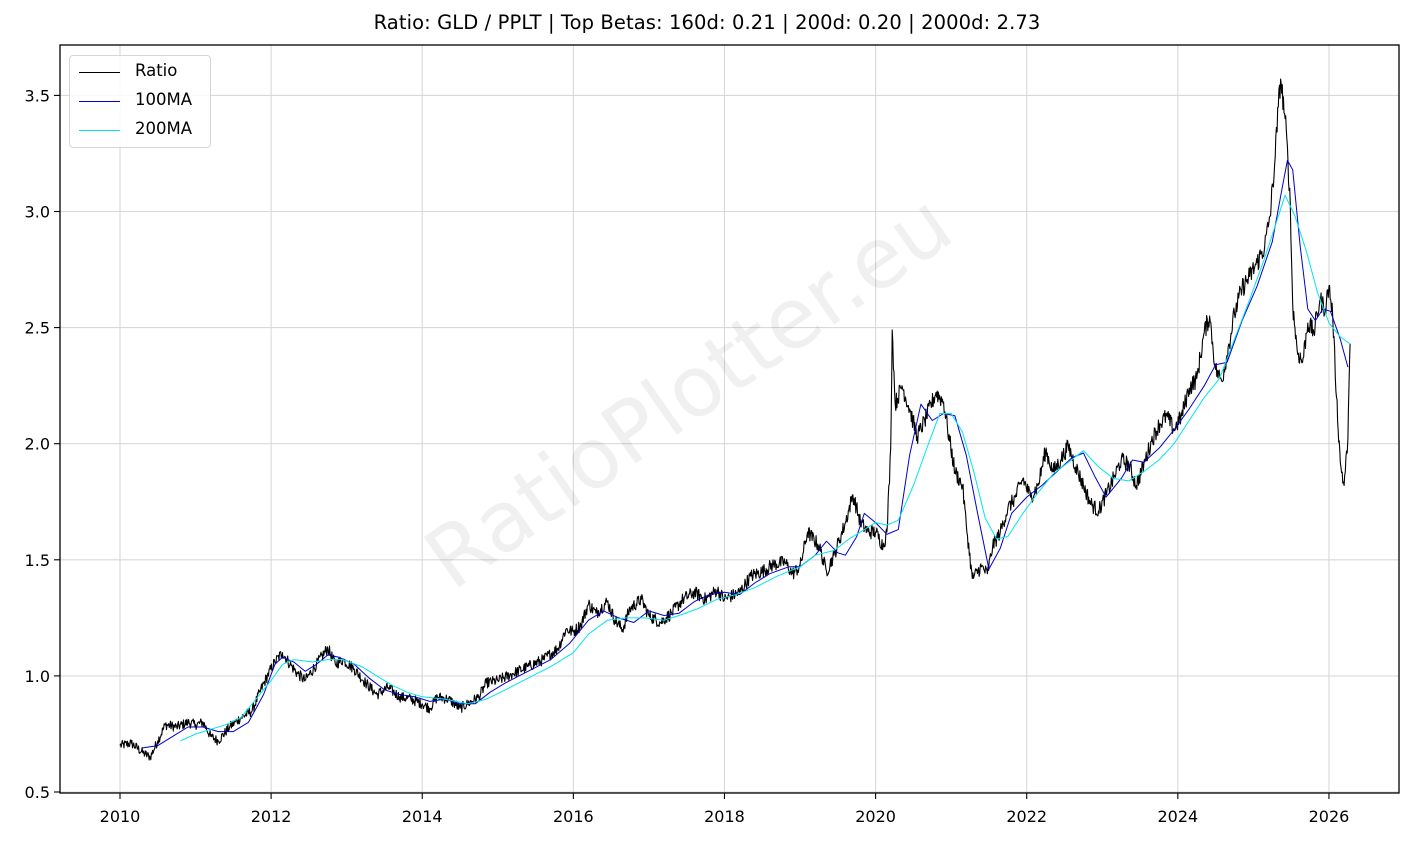 The image size is (1414, 841). Describe the element at coordinates (573, 816) in the screenshot. I see `x-tick-label: 2016` at that location.